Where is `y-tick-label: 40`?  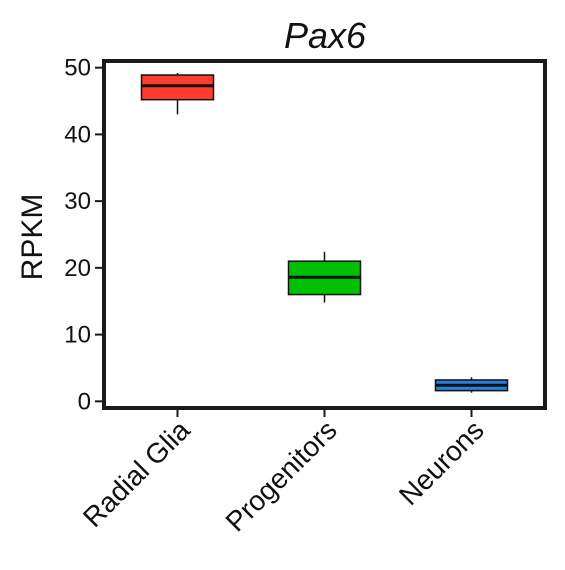
y-tick-label: 40 is located at coordinates (77, 134).